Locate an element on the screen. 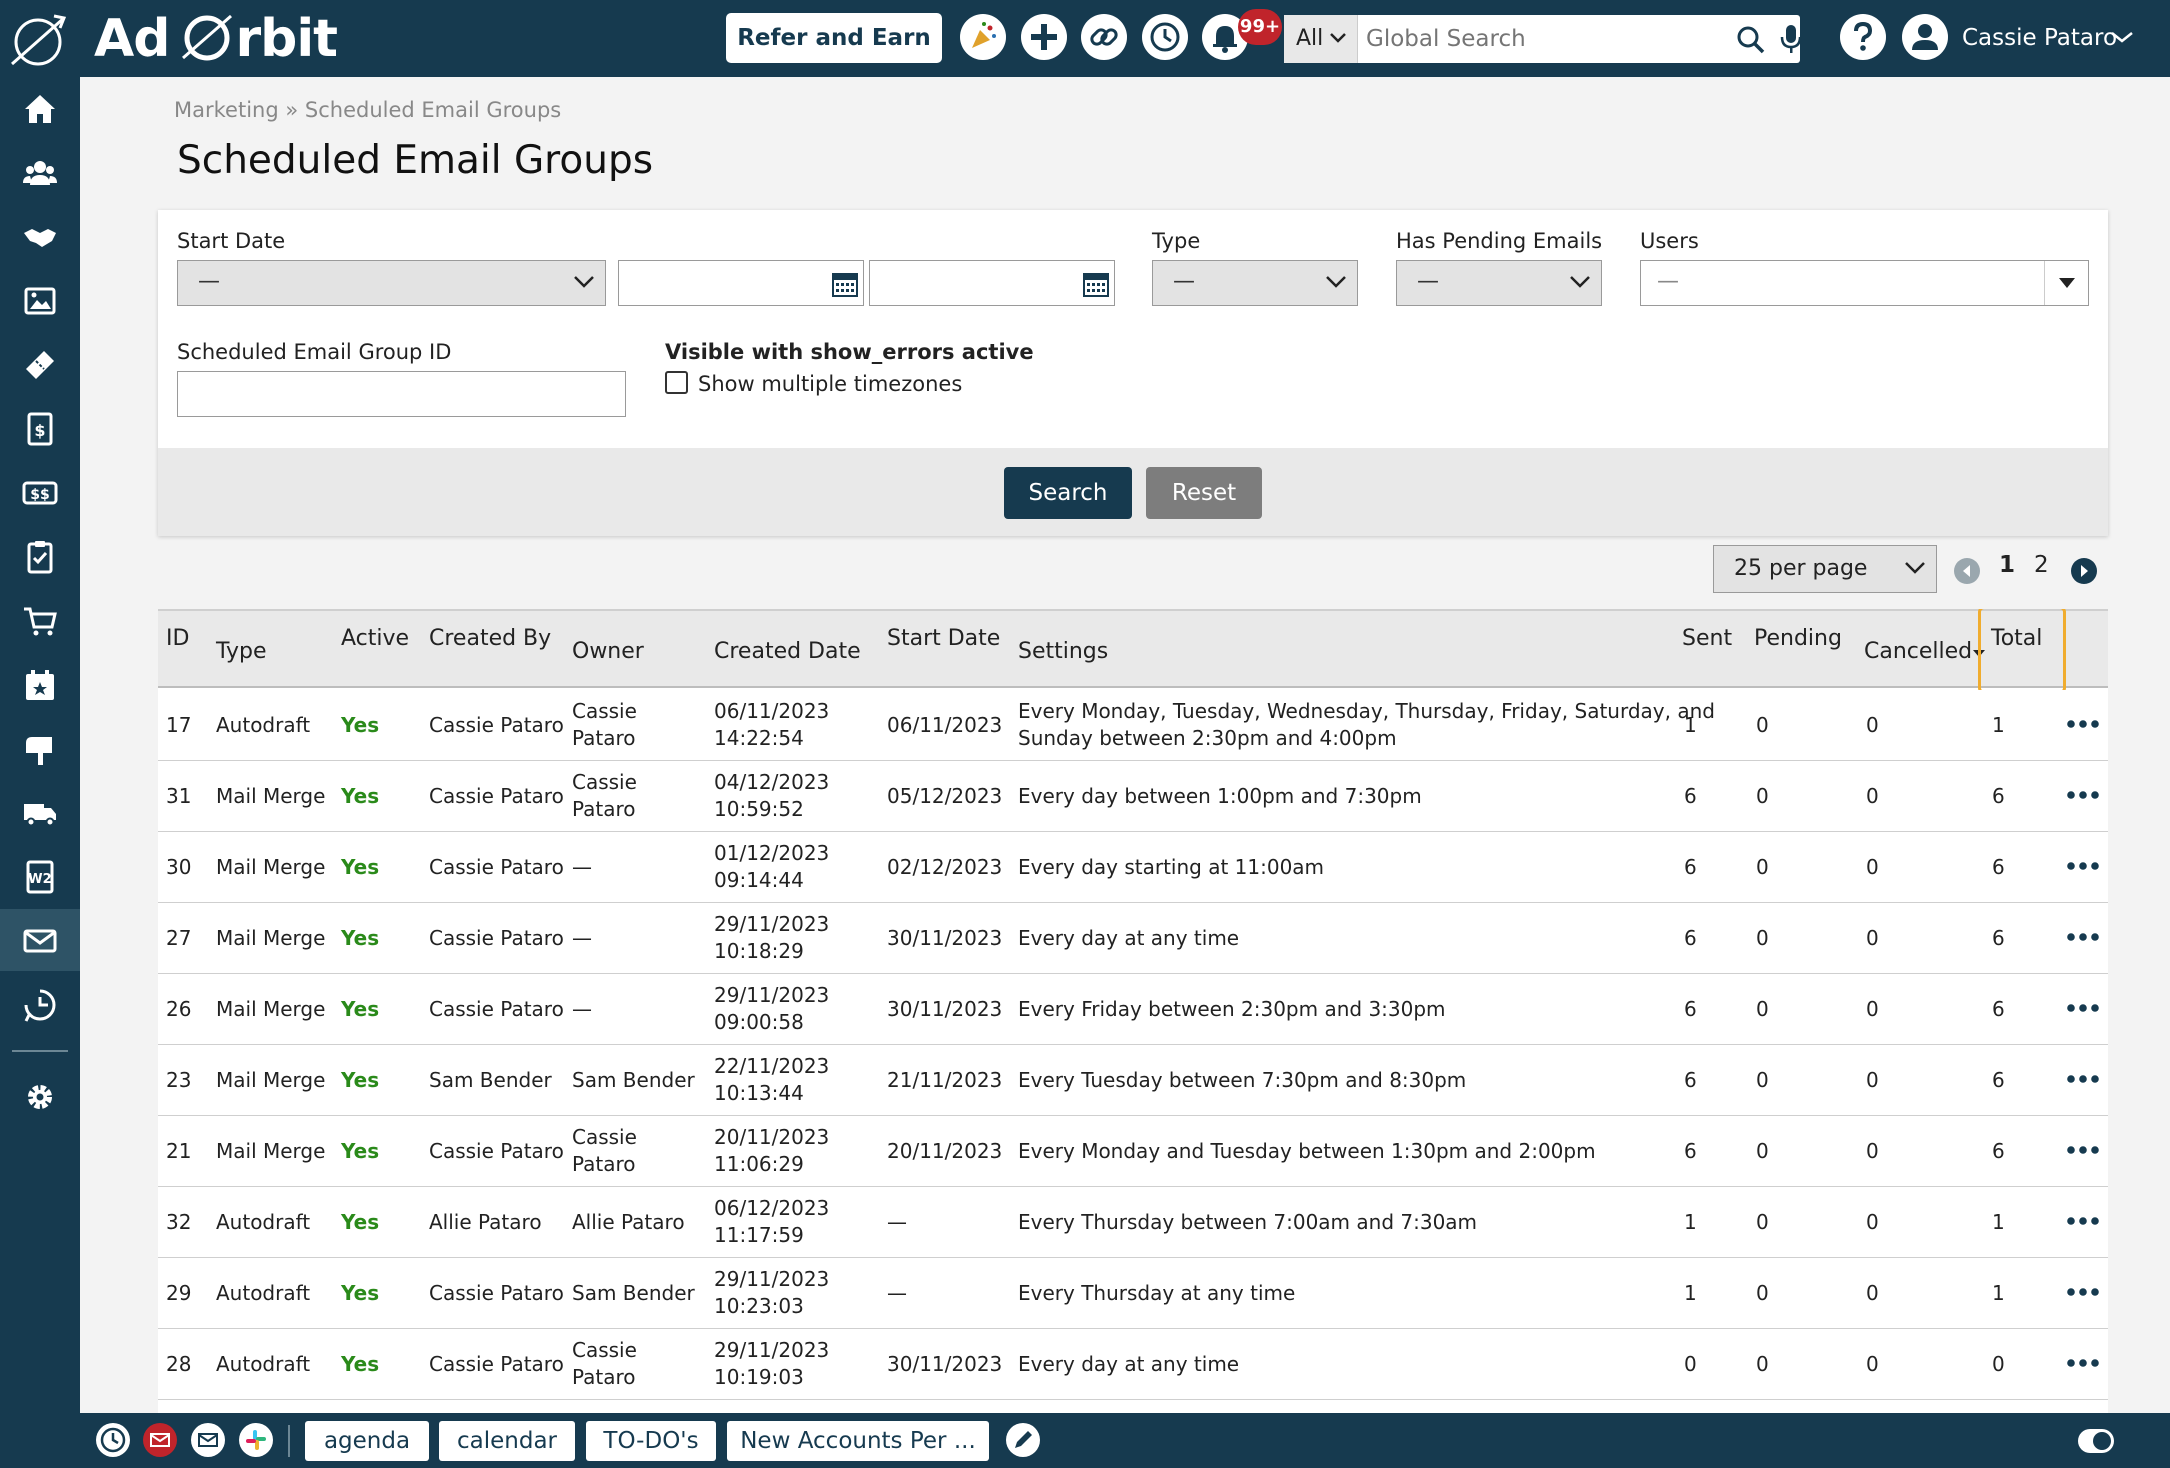  cell-owner: Cassie Pataro is located at coordinates (604, 796).